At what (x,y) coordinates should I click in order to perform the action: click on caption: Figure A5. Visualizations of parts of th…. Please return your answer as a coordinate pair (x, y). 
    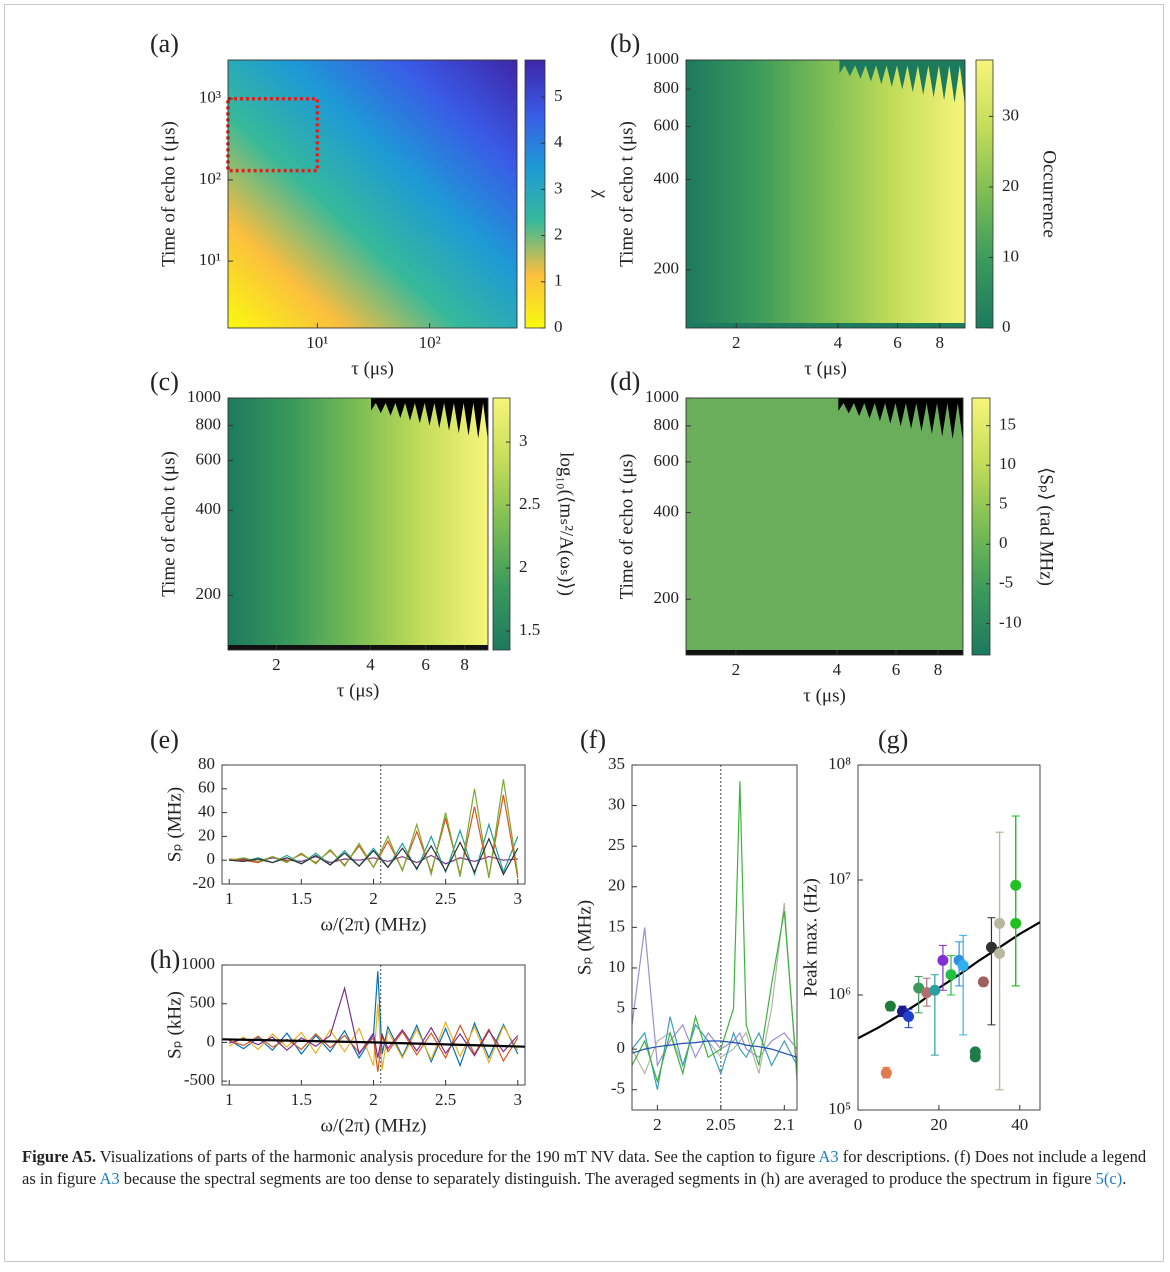
    Looking at the image, I should click on (584, 1168).